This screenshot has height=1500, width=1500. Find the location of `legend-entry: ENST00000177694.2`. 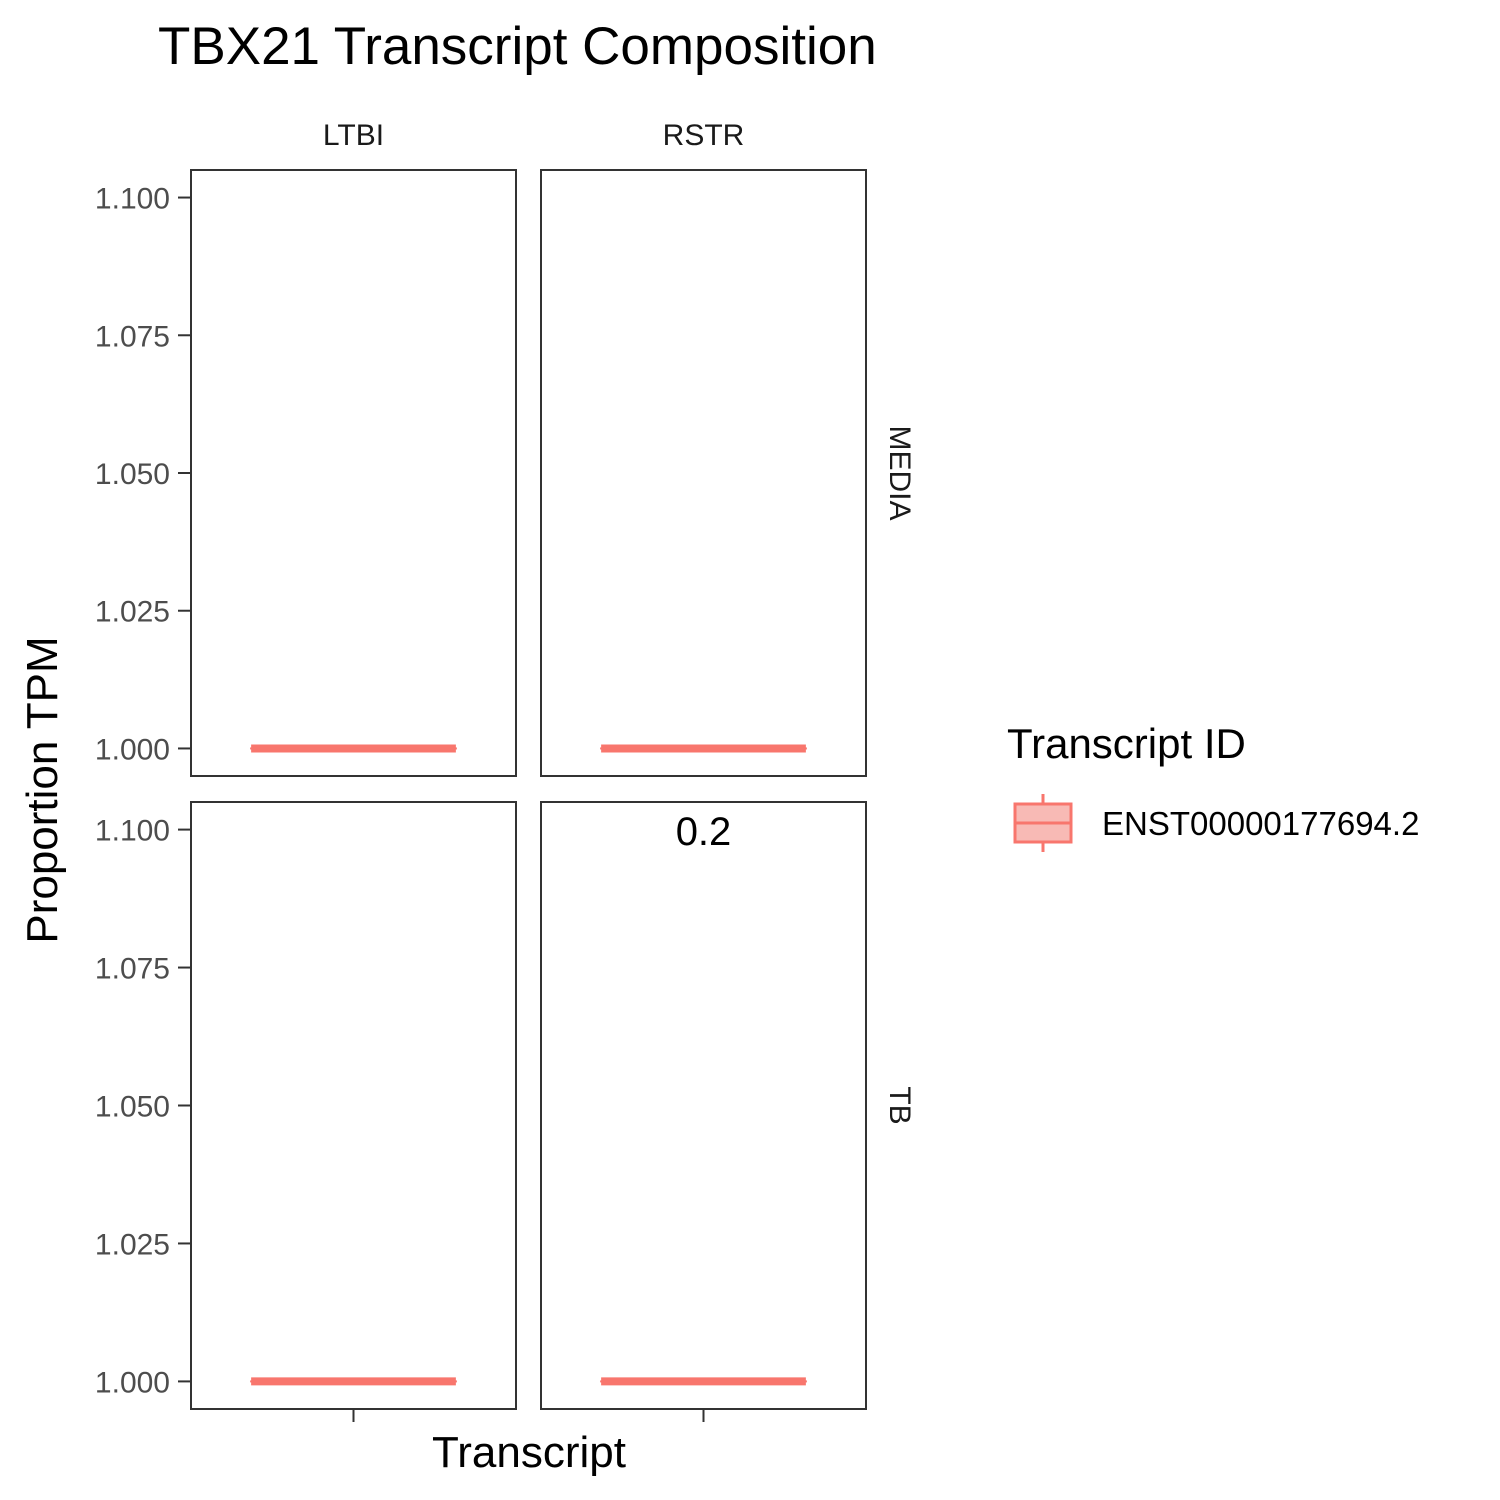

legend-entry: ENST00000177694.2 is located at coordinates (1216, 823).